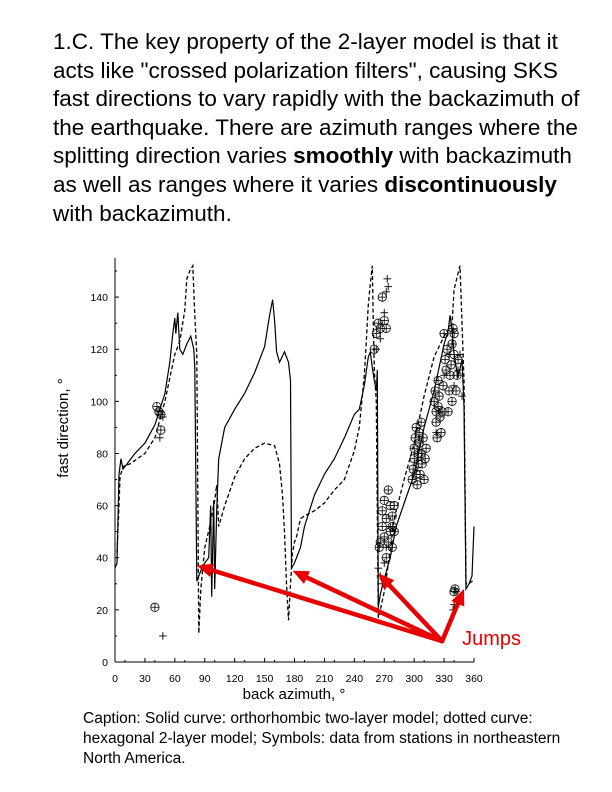 The width and height of the screenshot is (612, 792). What do you see at coordinates (102, 559) in the screenshot?
I see `y-tick-label: 40` at bounding box center [102, 559].